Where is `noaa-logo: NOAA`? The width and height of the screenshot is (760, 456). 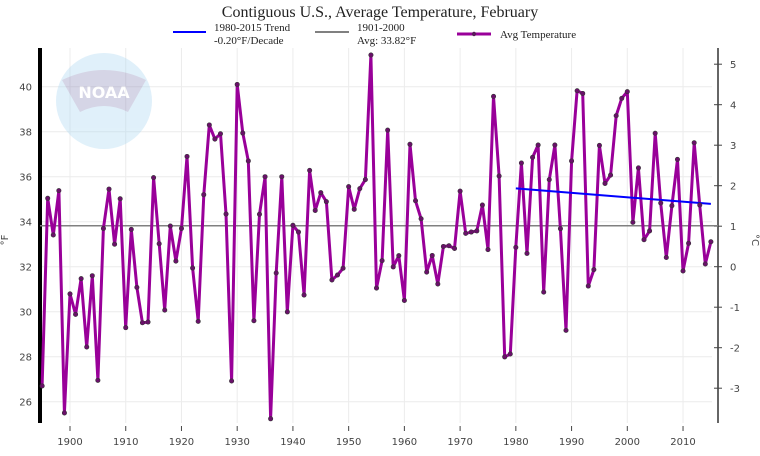
noaa-logo: NOAA is located at coordinates (104, 101).